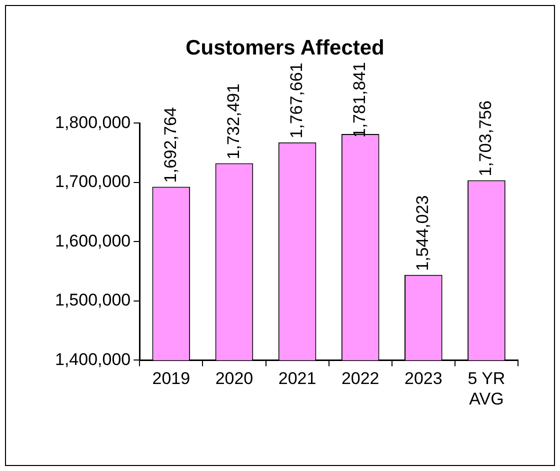  What do you see at coordinates (232, 121) in the screenshot?
I see `data-label: 1,732,491` at bounding box center [232, 121].